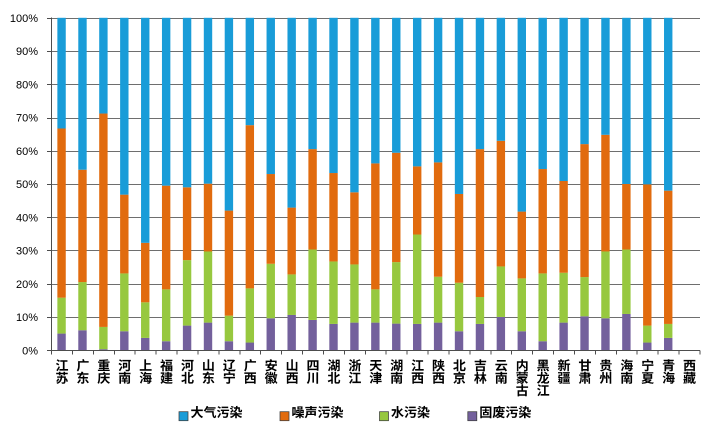 This screenshot has height=430, width=717. I want to click on svg-text: 40%, so click(27, 218).